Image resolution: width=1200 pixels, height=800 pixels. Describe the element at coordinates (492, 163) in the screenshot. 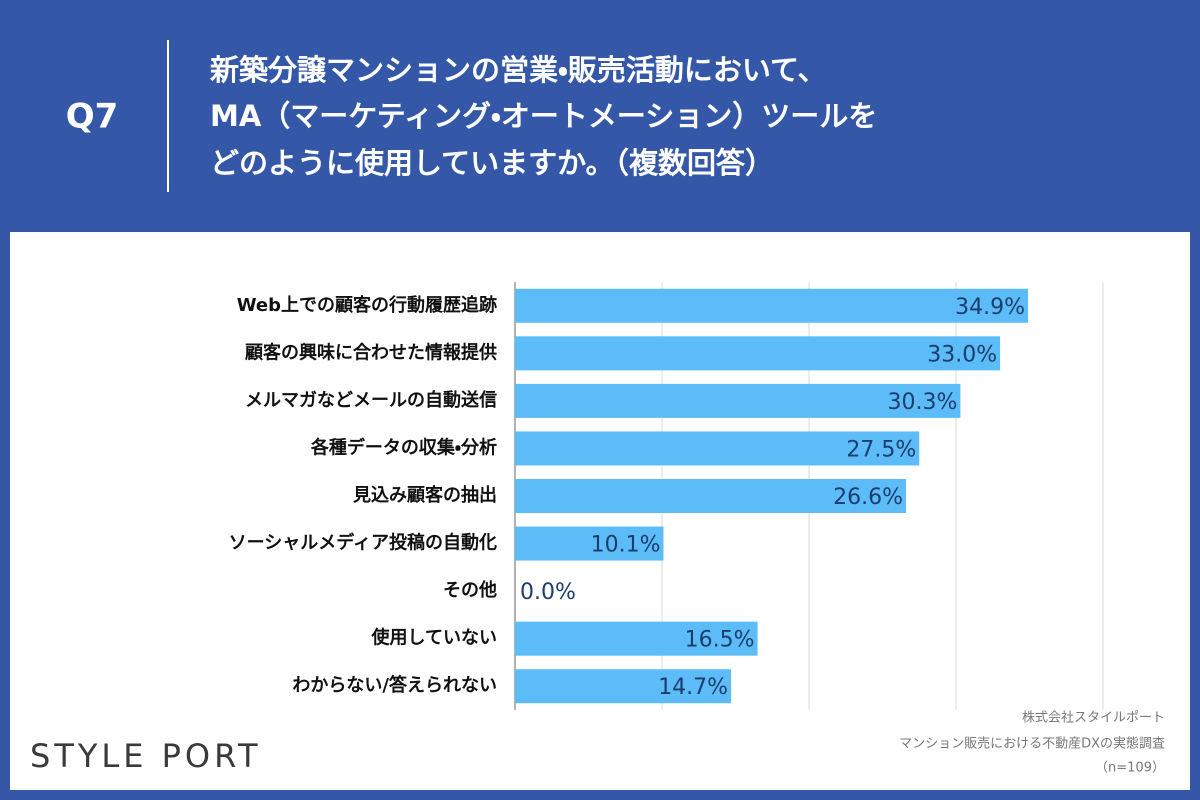

I see `title-line: どのように使用していますか。（複数回答）` at that location.